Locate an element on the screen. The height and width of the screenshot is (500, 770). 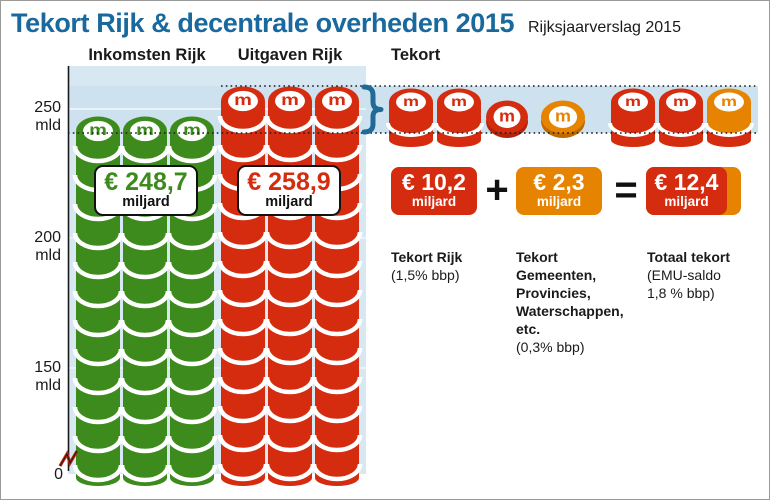
totaal-tekort-caption: Totaal tekort (EMU-saldo 1,8 % bbp) is located at coordinates (706, 266).